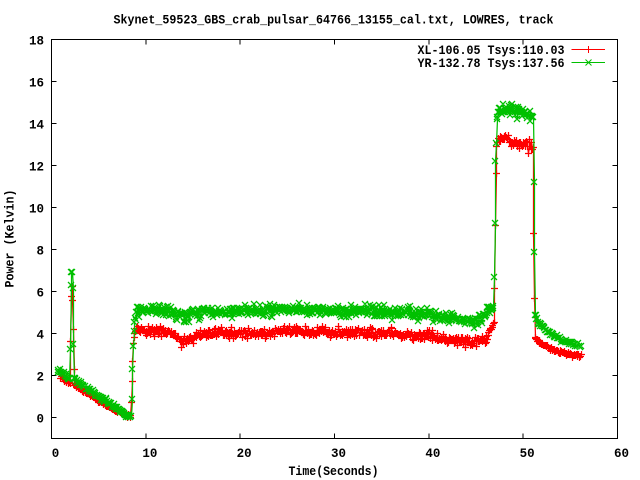 The height and width of the screenshot is (480, 640). What do you see at coordinates (527, 454) in the screenshot?
I see `svg-text: 50` at bounding box center [527, 454].